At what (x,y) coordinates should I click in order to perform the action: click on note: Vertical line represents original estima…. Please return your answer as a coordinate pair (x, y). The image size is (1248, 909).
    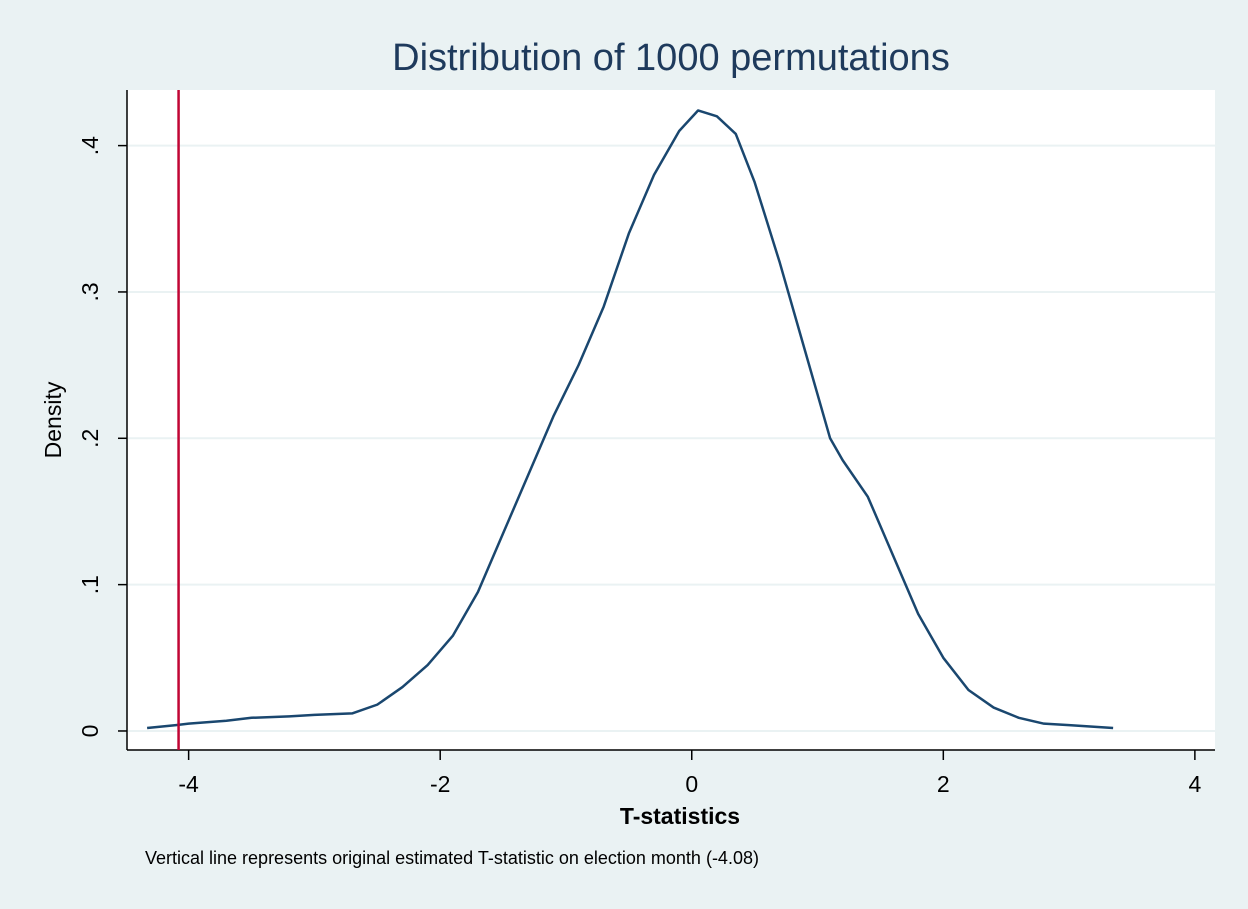
    Looking at the image, I should click on (452, 858).